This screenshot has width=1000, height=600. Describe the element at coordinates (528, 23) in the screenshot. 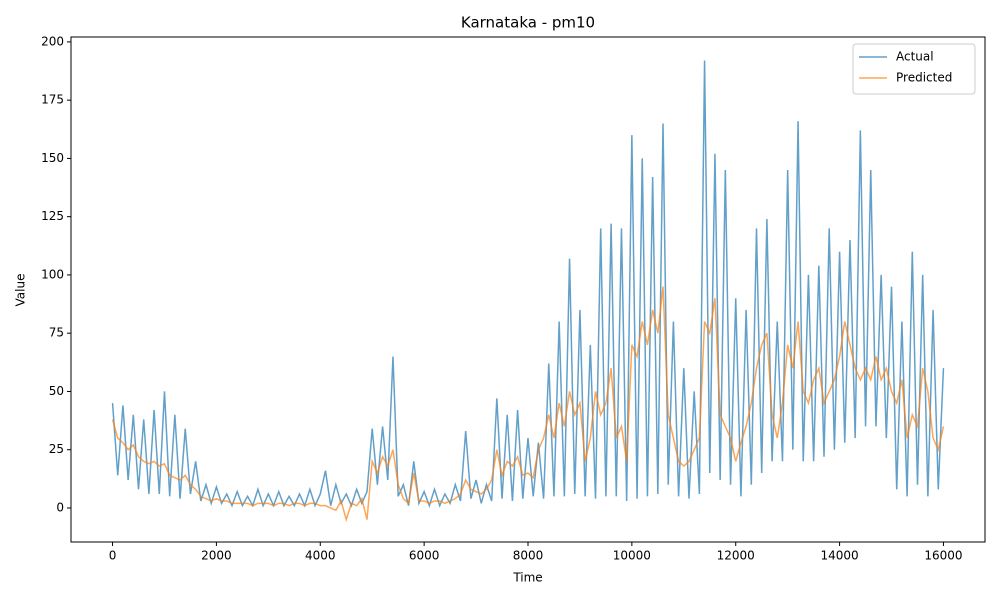

I see `chart-title: Karnataka - pm10` at that location.